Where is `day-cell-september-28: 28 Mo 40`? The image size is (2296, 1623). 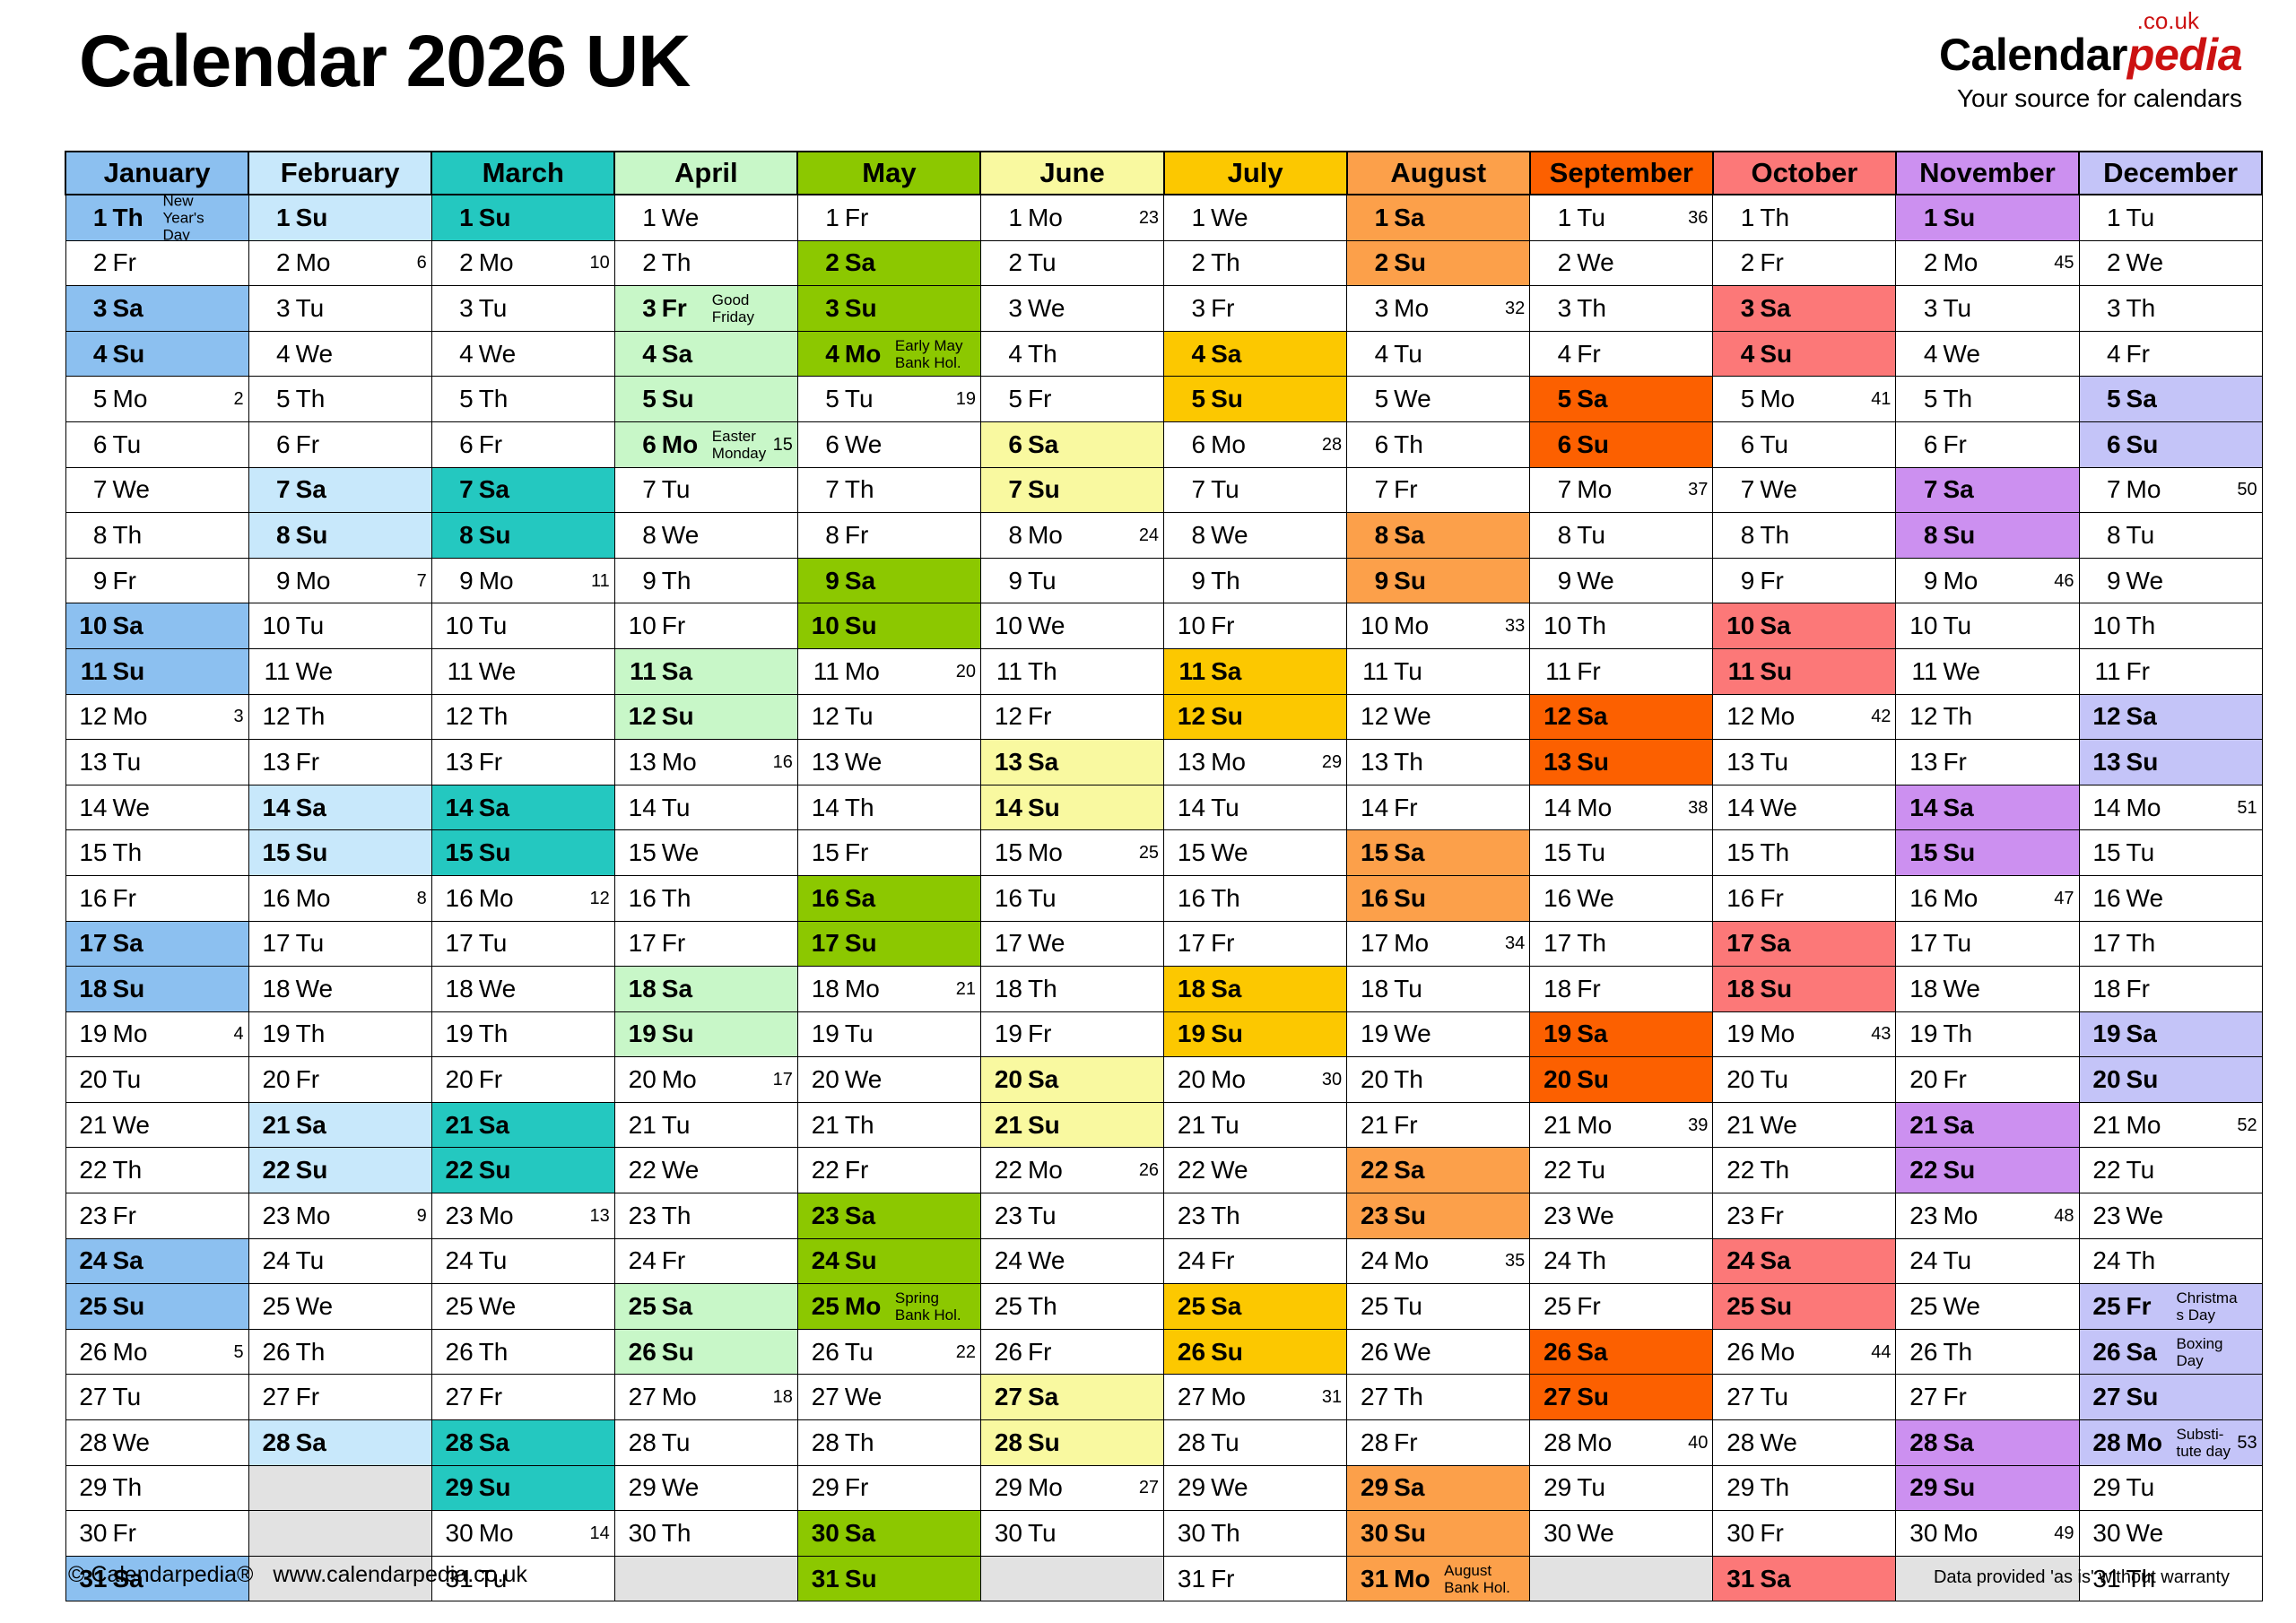 day-cell-september-28: 28 Mo 40 is located at coordinates (1621, 1442).